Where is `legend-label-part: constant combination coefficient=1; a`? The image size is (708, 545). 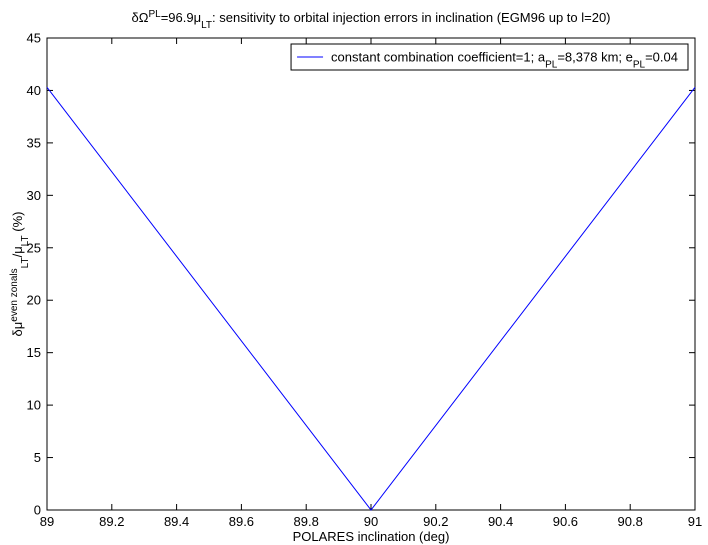 legend-label-part: constant combination coefficient=1; a is located at coordinates (438, 57).